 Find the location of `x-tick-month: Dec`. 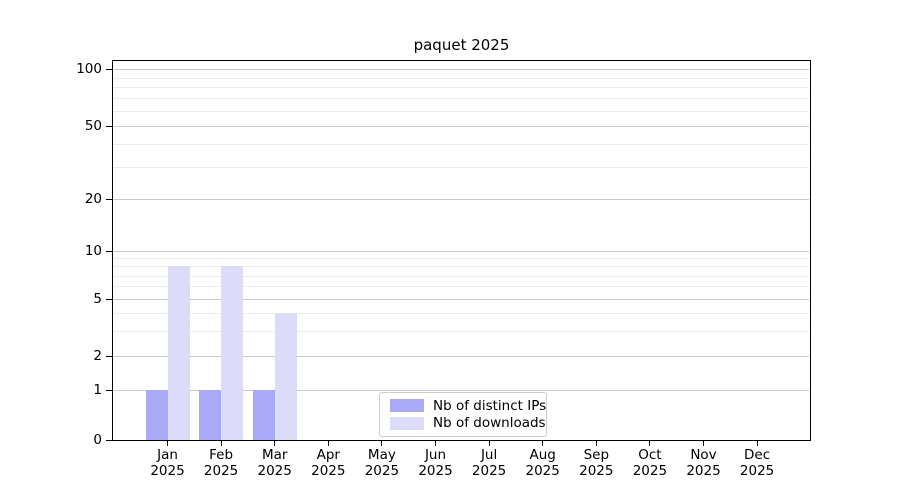

x-tick-month: Dec is located at coordinates (757, 455).